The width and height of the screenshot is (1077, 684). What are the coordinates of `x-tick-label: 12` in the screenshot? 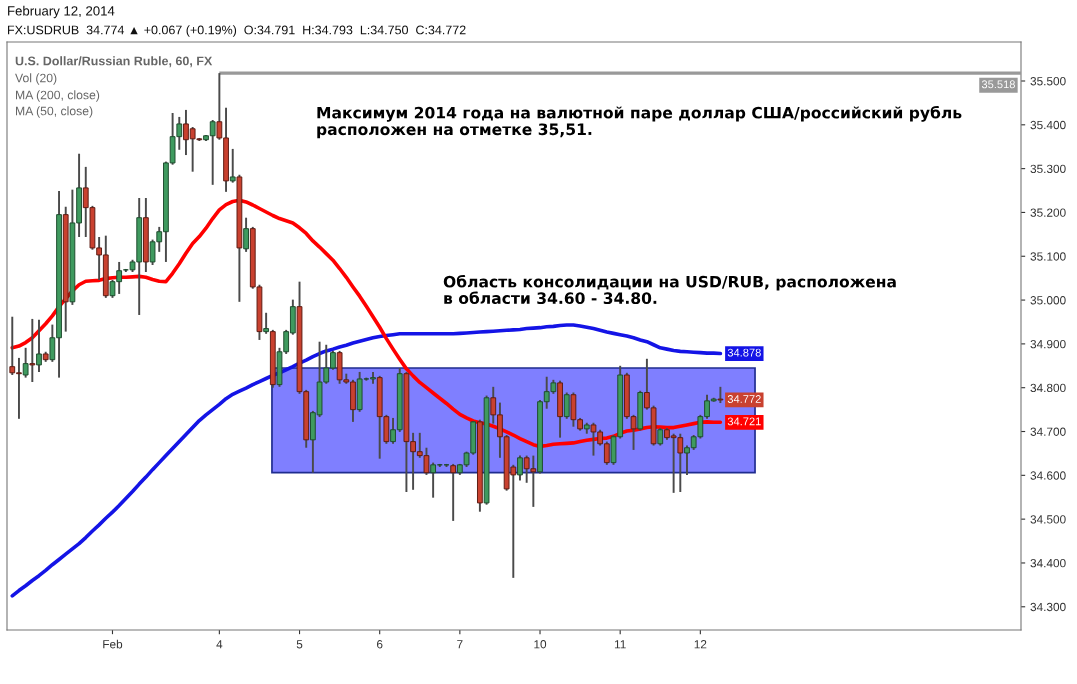 It's located at (700, 644).